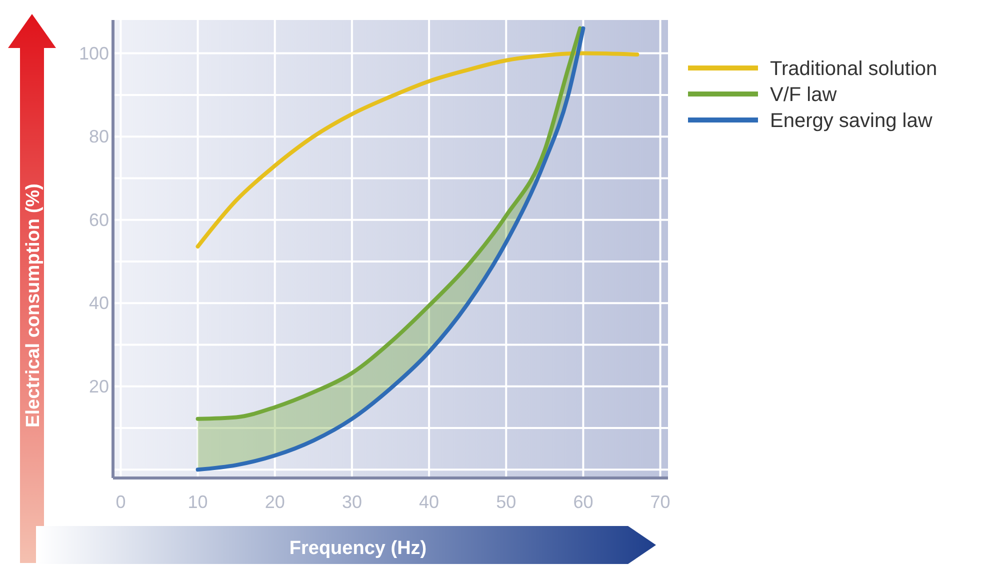 This screenshot has height=574, width=998. What do you see at coordinates (33, 306) in the screenshot?
I see `y-axis-title: Electrical consumption (%)` at bounding box center [33, 306].